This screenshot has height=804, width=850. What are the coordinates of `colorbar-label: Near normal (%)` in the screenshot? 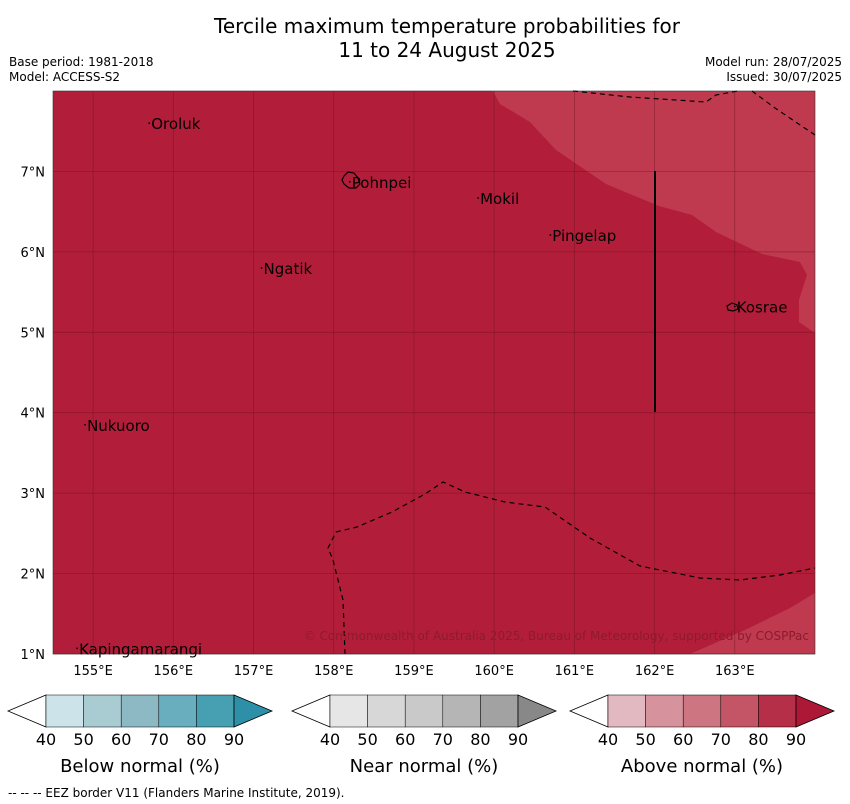 It's located at (424, 766).